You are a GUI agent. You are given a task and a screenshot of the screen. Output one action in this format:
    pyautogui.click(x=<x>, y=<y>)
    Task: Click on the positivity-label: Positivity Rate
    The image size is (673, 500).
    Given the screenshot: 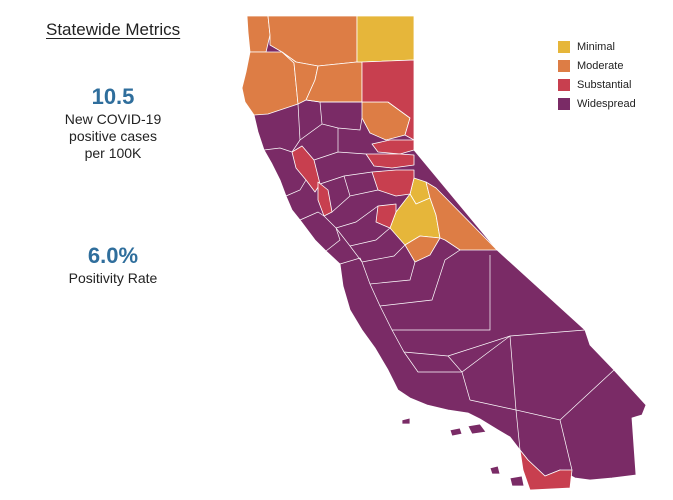 What is the action you would take?
    pyautogui.click(x=113, y=278)
    